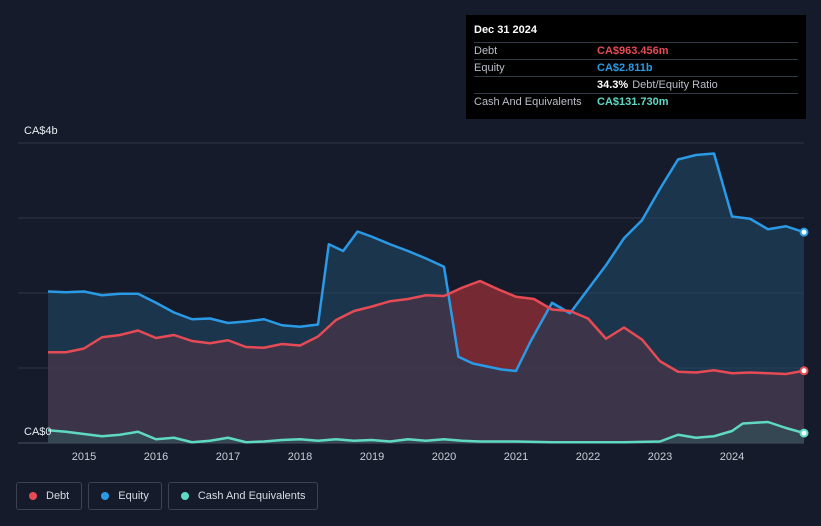 This screenshot has width=821, height=526. What do you see at coordinates (58, 496) in the screenshot?
I see `legend-debt-label: Debt` at bounding box center [58, 496].